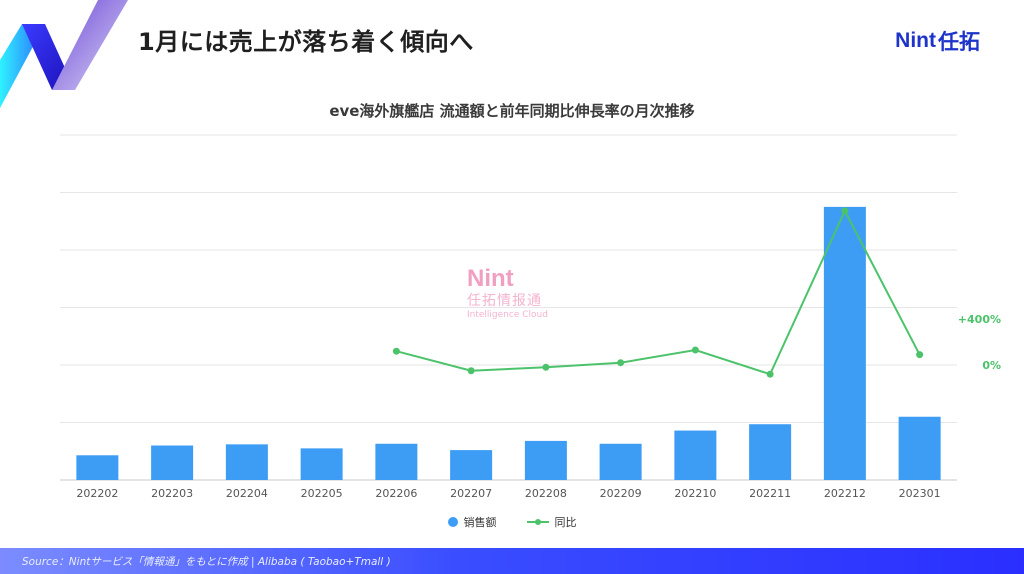 The height and width of the screenshot is (574, 1024). What do you see at coordinates (452, 522) in the screenshot?
I see `legend-bar-swatch` at bounding box center [452, 522].